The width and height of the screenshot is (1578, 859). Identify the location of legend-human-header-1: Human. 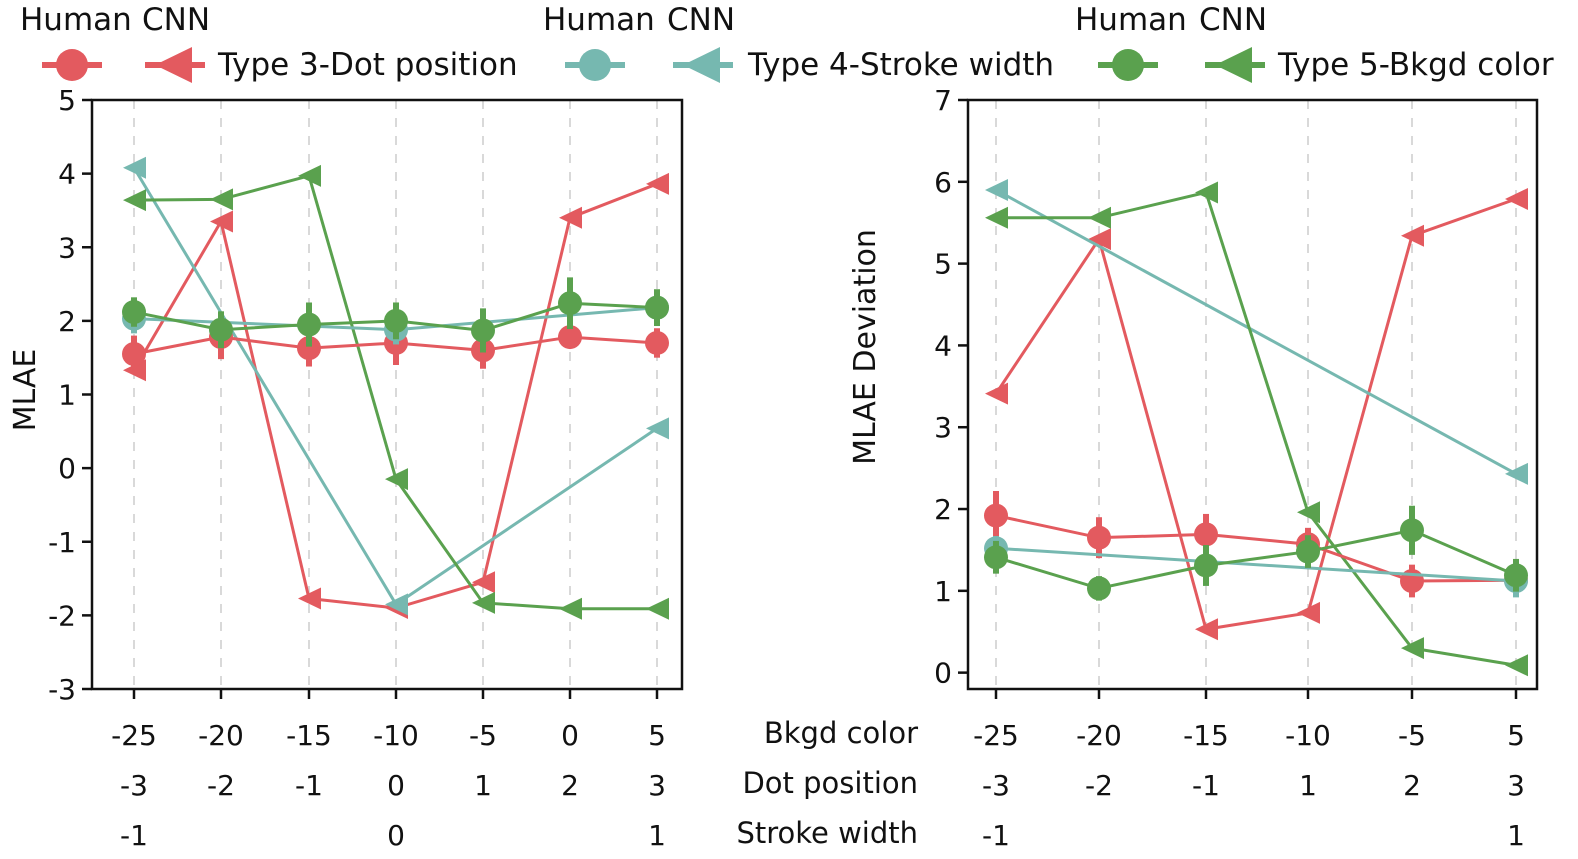
(76, 20).